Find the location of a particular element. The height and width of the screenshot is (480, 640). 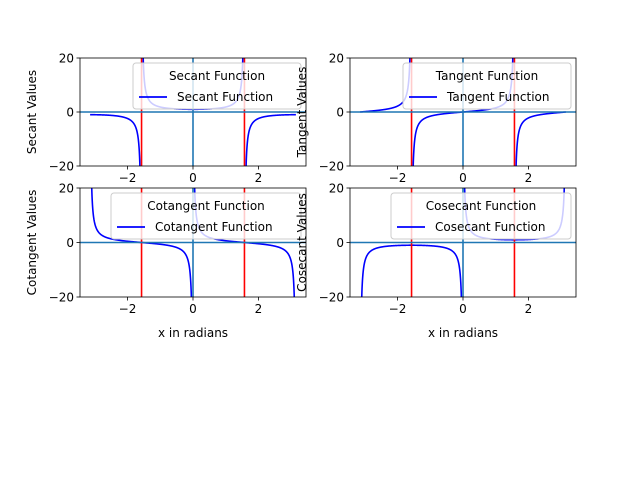

legend-entry: Cotangent Function is located at coordinates (214, 227).